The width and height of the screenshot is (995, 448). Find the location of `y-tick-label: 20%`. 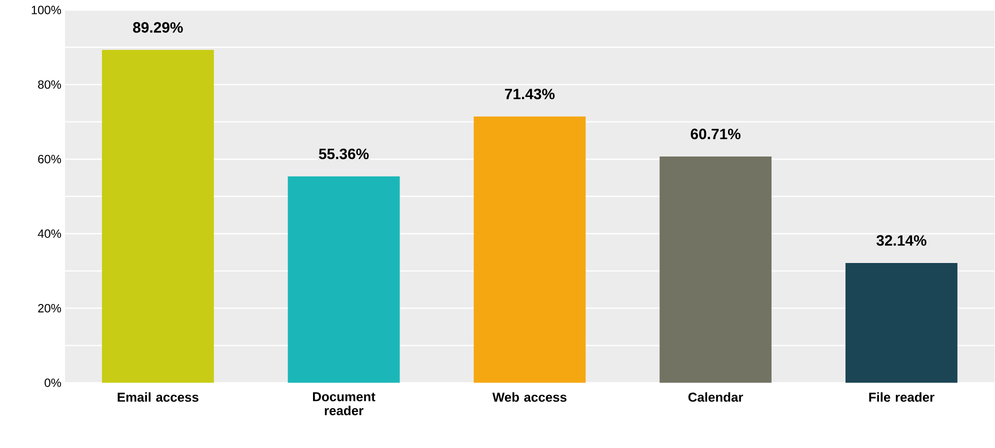

y-tick-label: 20% is located at coordinates (50, 308).